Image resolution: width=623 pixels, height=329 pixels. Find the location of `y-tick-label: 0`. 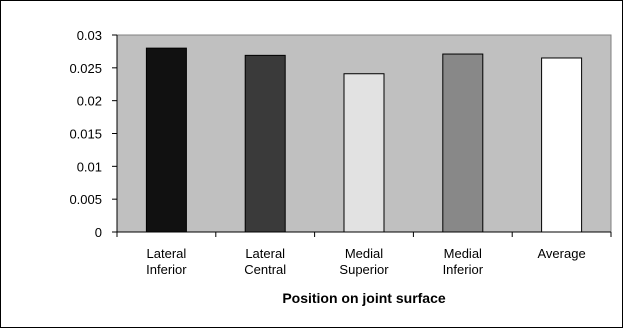

y-tick-label: 0 is located at coordinates (98, 232).